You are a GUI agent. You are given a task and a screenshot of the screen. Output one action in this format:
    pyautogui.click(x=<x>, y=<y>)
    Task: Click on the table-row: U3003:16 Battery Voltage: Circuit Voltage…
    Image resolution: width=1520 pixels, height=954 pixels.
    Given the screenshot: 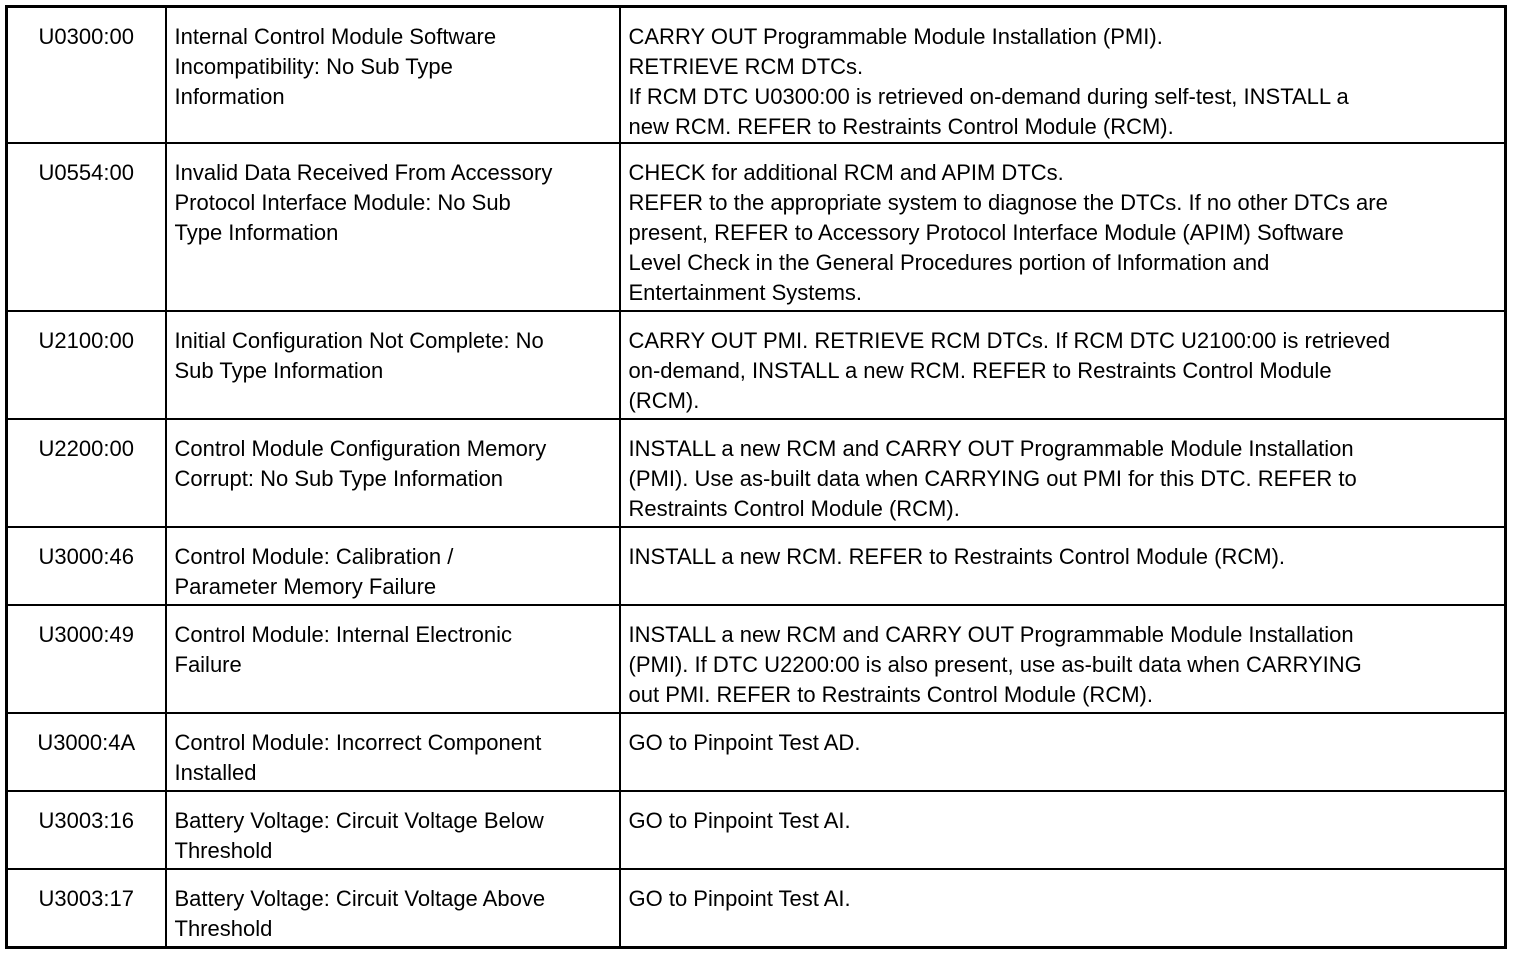 What is the action you would take?
    pyautogui.click(x=756, y=830)
    